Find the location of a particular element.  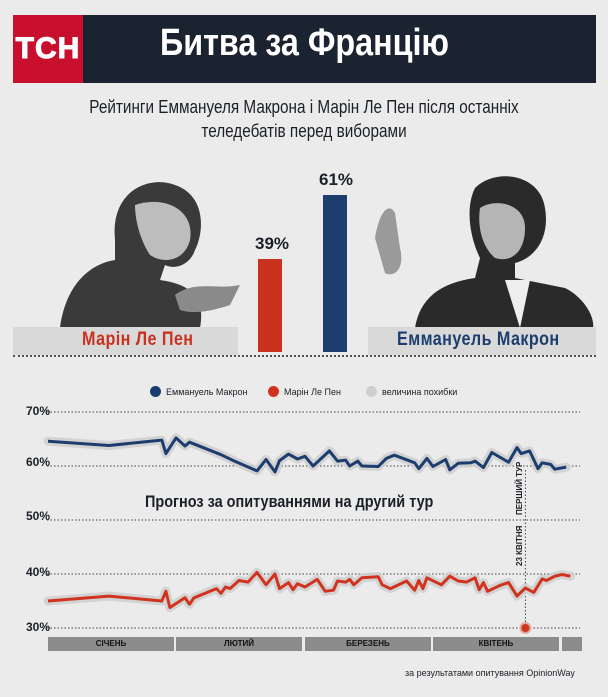

y-tick-70: 70% is located at coordinates (38, 411).